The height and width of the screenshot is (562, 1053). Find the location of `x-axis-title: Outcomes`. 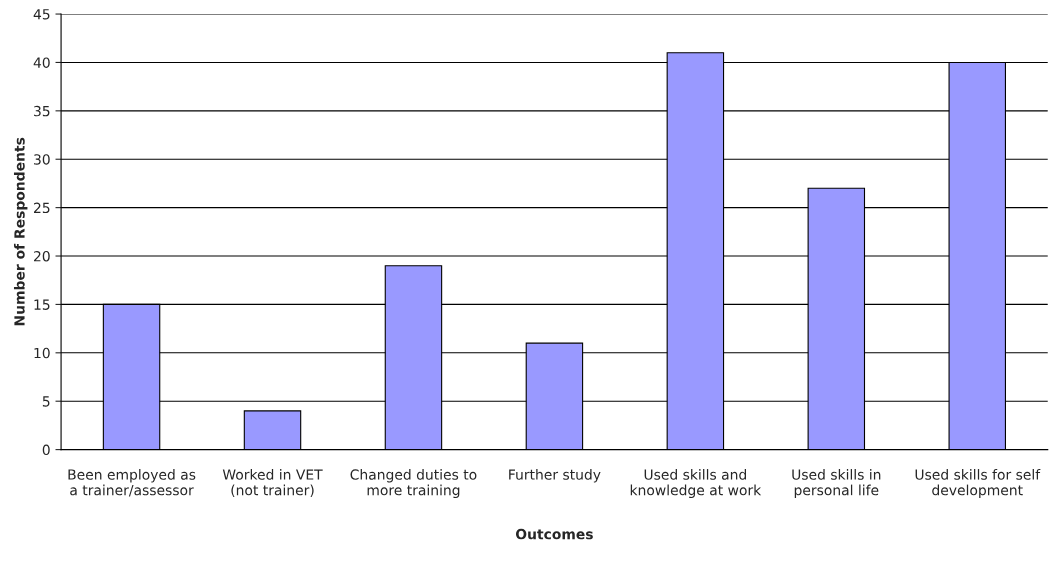

x-axis-title: Outcomes is located at coordinates (554, 534).